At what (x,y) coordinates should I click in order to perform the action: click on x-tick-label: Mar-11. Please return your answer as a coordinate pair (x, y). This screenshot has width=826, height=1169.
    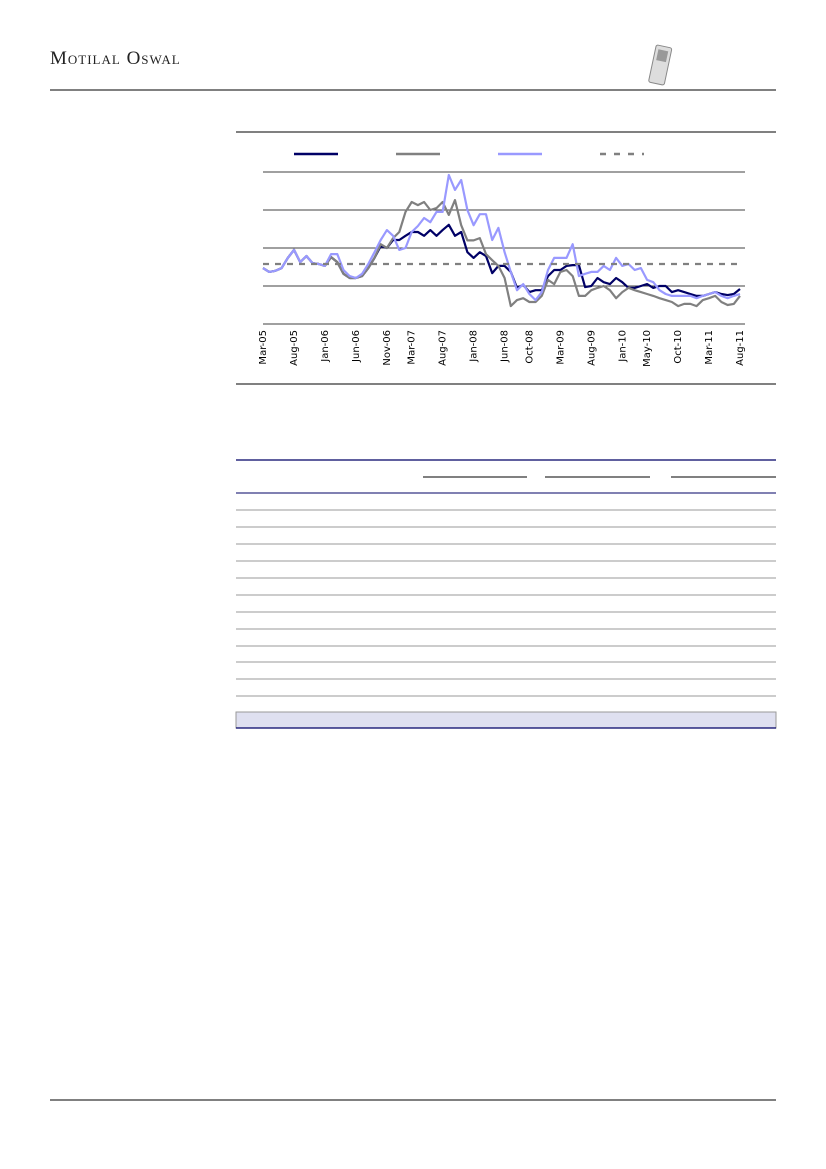
    Looking at the image, I should click on (709, 347).